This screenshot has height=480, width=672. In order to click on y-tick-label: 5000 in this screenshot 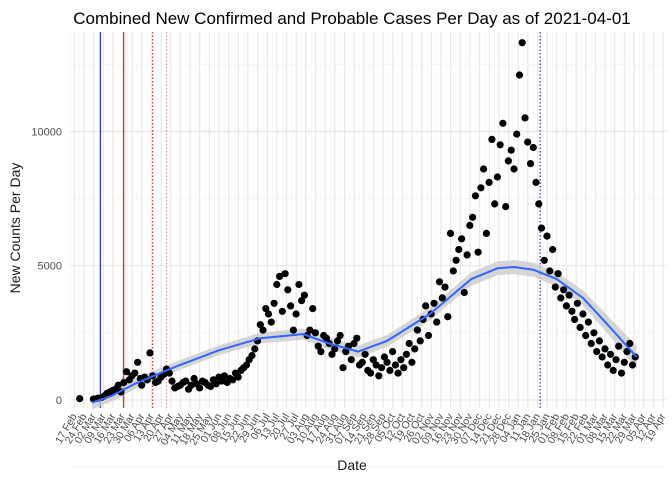, I will do `click(50, 267)`.